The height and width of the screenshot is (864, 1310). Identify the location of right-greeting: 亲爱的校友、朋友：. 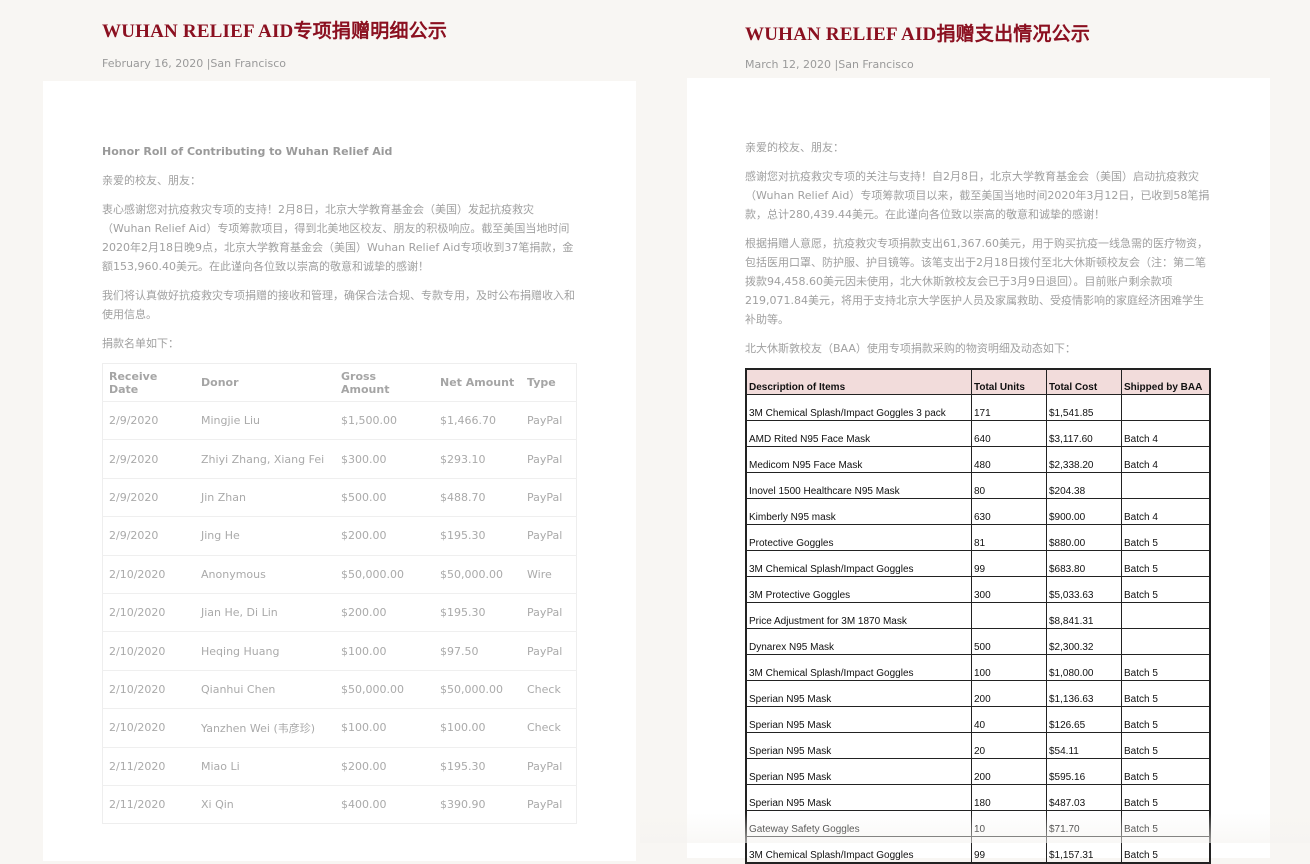
(794, 147).